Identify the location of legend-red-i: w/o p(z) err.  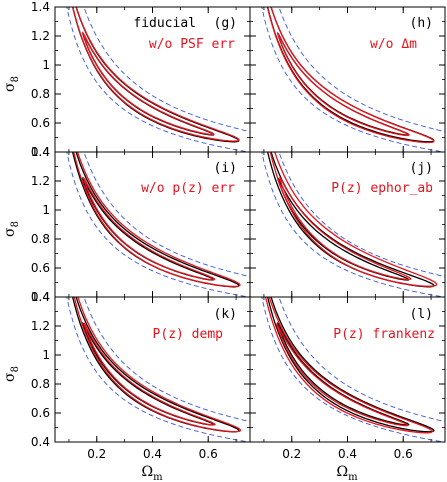
(188, 188).